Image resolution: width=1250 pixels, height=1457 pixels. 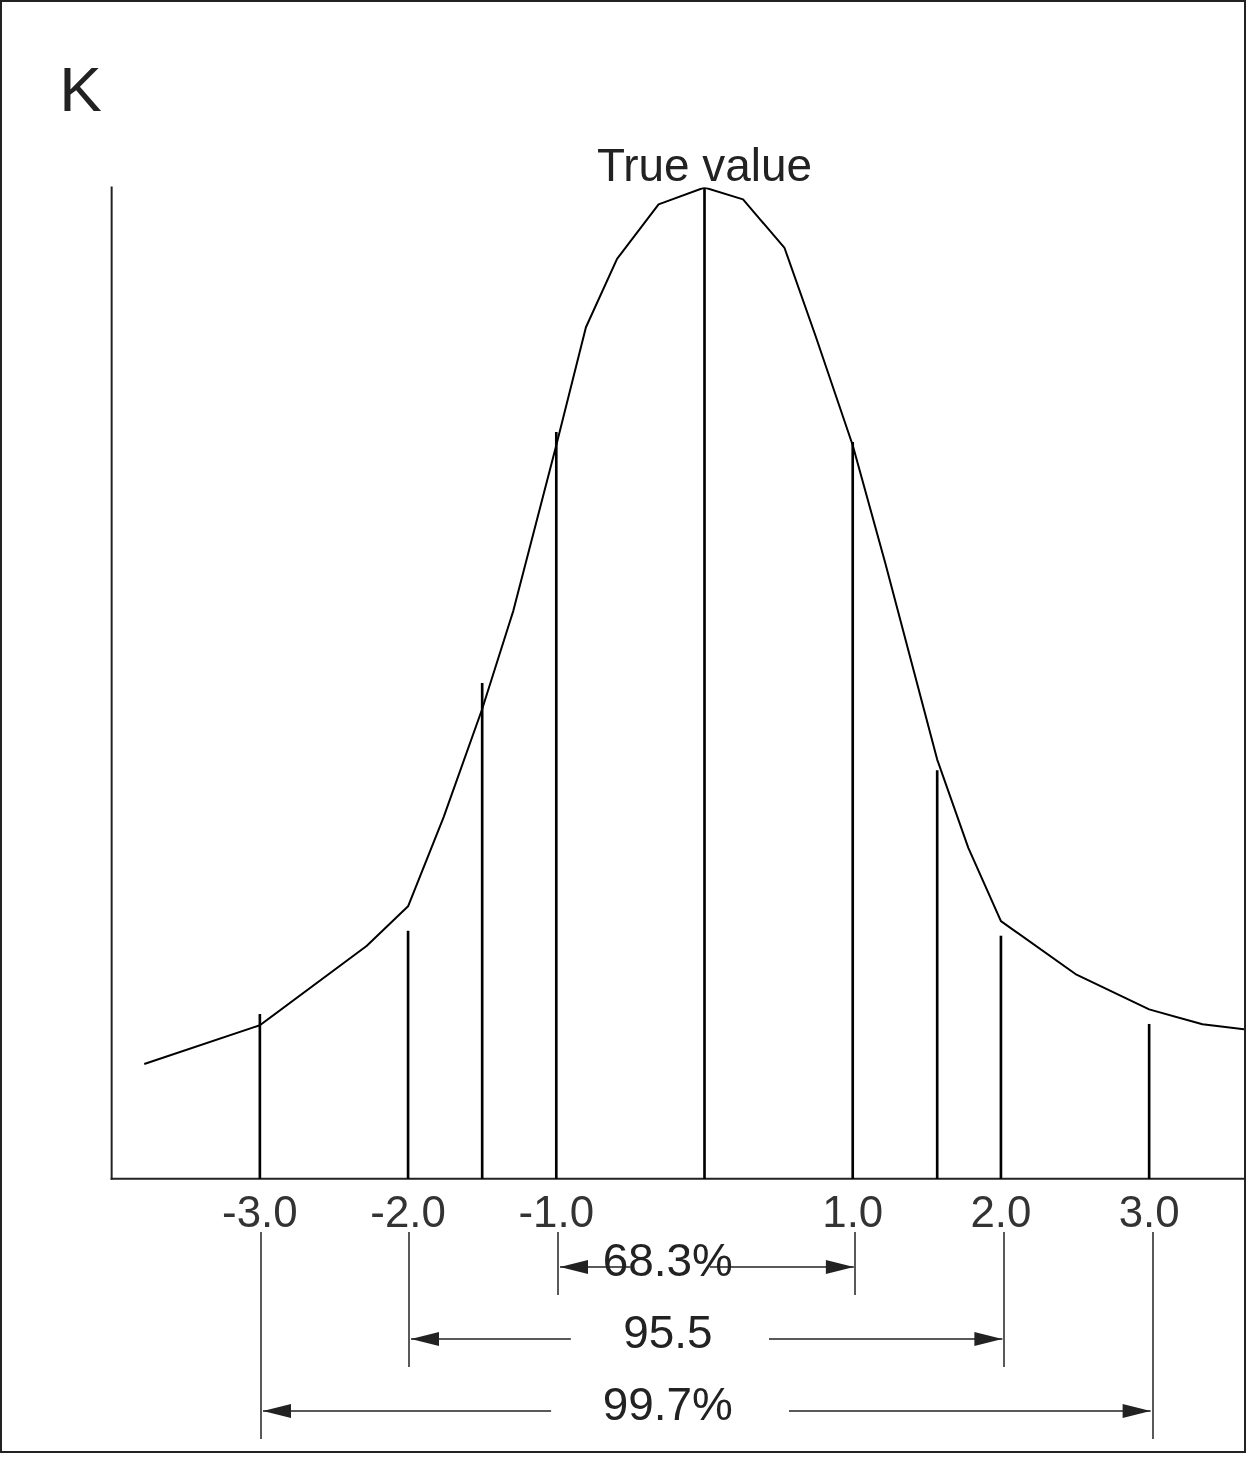 What do you see at coordinates (853, 1212) in the screenshot?
I see `x-tick-label: 1.0` at bounding box center [853, 1212].